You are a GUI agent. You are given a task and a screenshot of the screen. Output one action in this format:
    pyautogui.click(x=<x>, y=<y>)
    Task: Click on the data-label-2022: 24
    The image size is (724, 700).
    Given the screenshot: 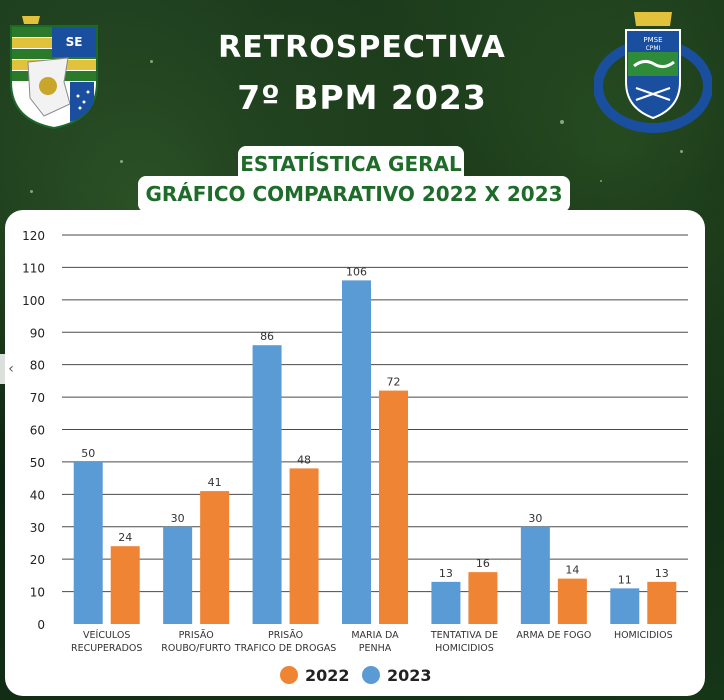 What is the action you would take?
    pyautogui.click(x=125, y=537)
    